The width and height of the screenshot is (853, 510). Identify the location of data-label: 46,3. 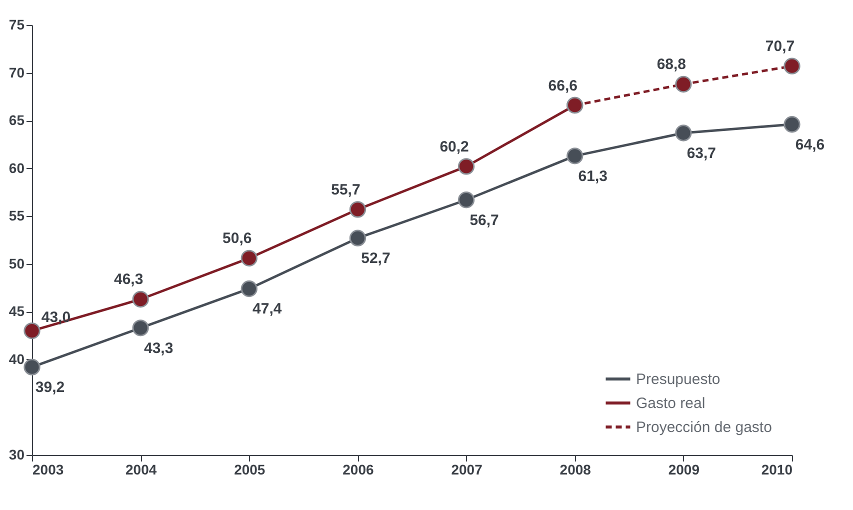
(129, 279).